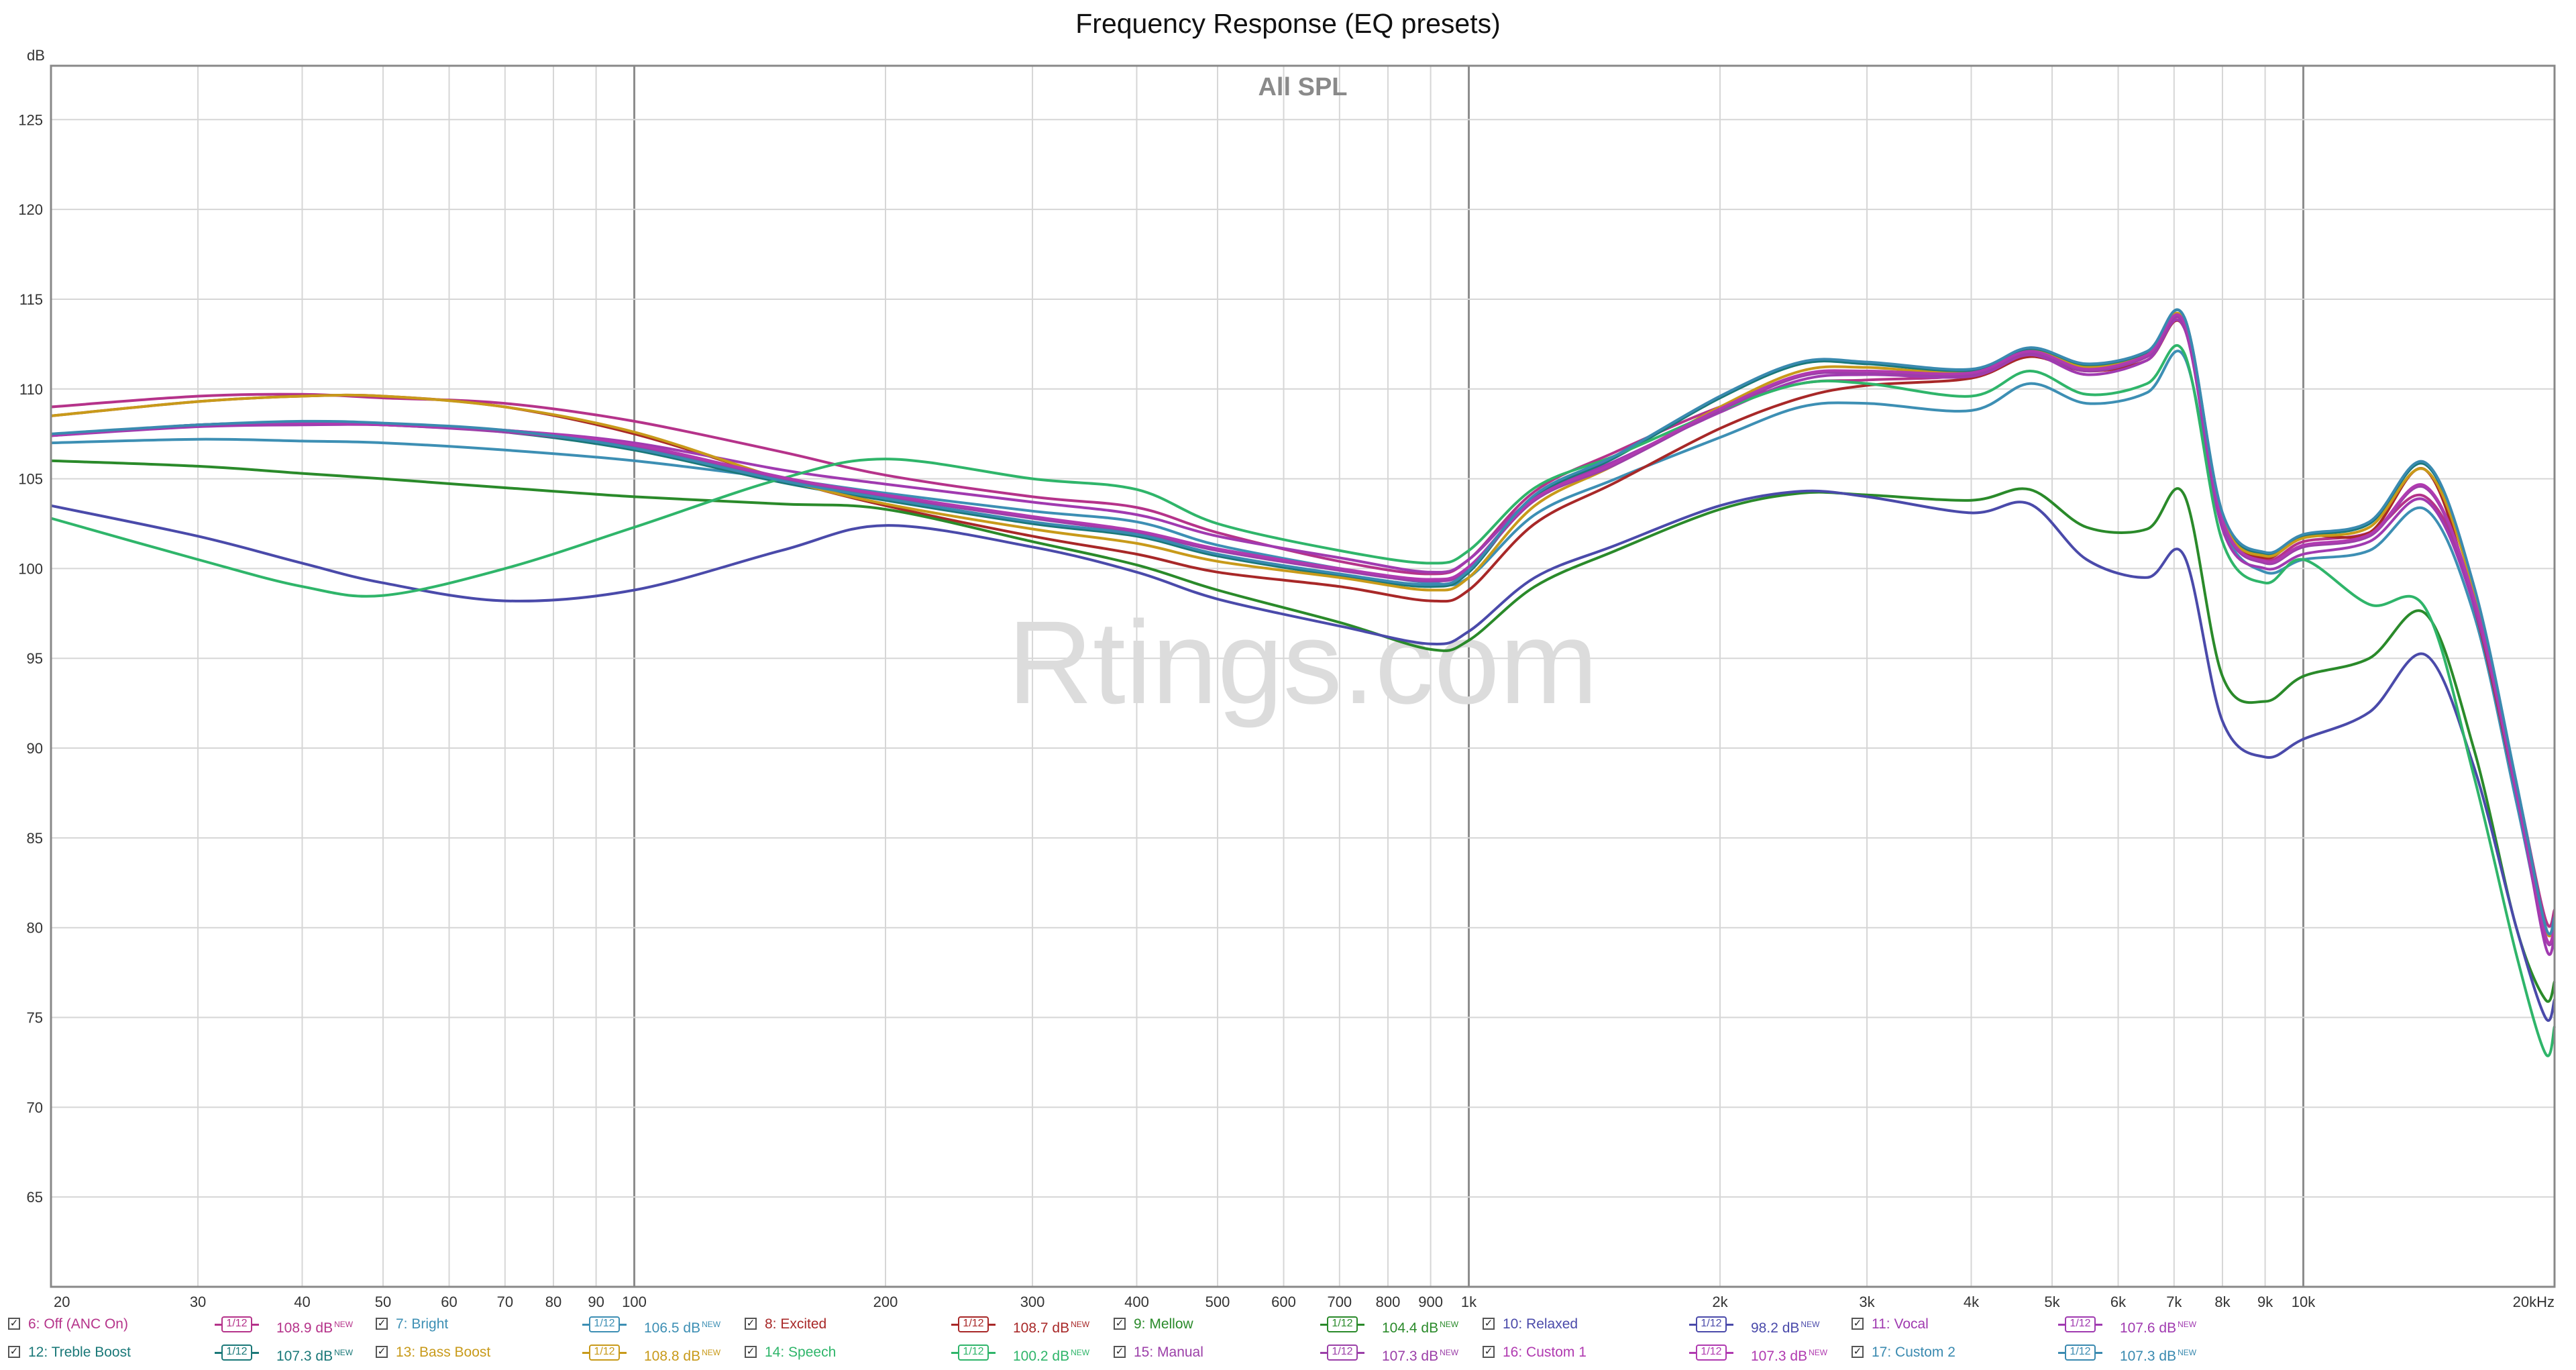 Image resolution: width=2576 pixels, height=1370 pixels. What do you see at coordinates (189, 1324) in the screenshot?
I see `legend-item: ✓ 6: Off (ANC On) 1/12 108.9 dB NEW` at bounding box center [189, 1324].